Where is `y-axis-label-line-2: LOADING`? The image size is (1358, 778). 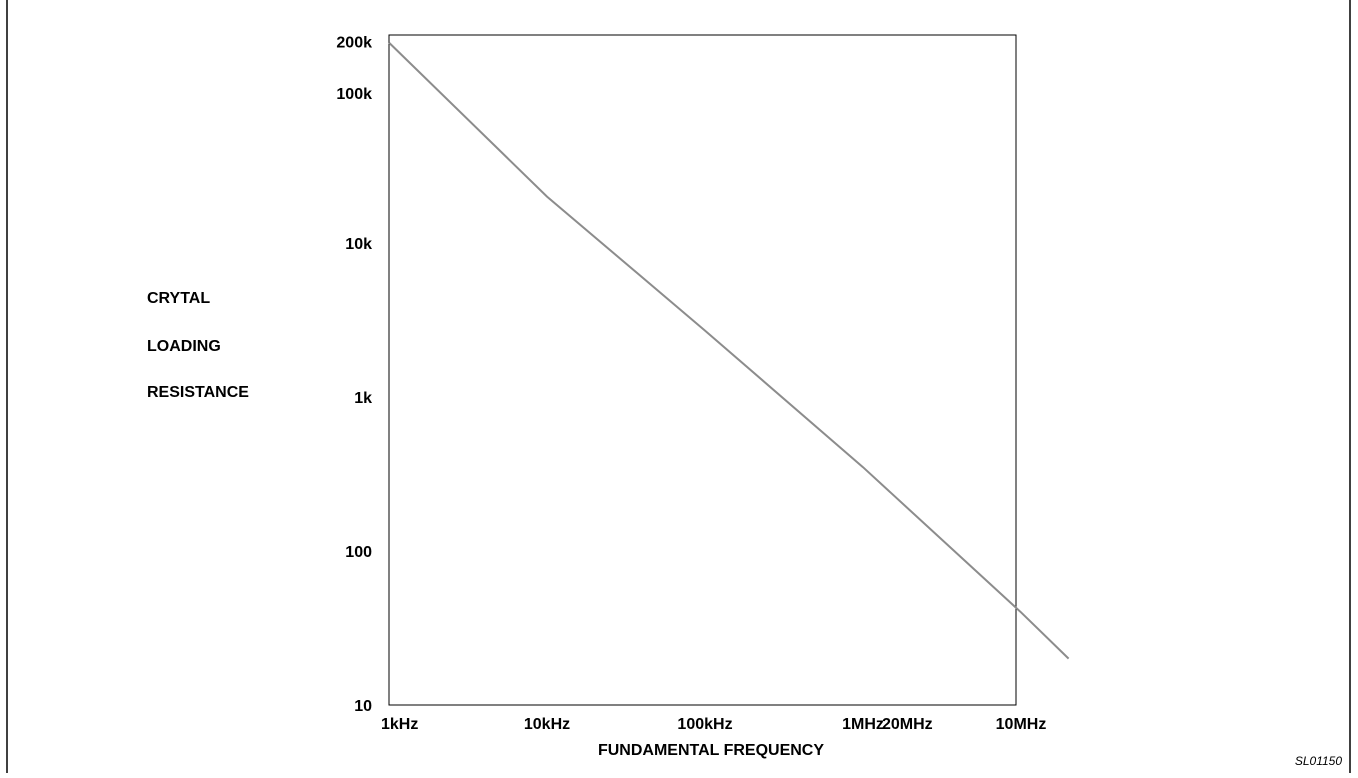
y-axis-label-line-2: LOADING is located at coordinates (184, 346).